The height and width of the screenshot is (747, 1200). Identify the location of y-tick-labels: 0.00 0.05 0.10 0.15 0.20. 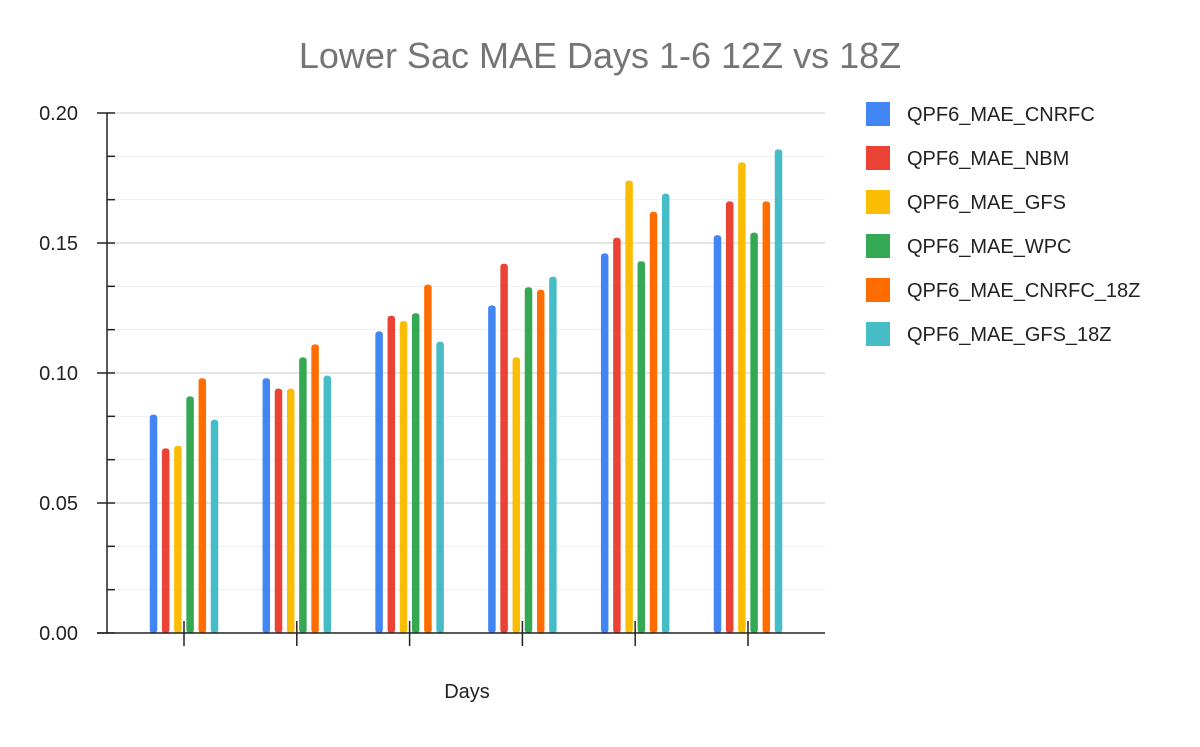
(58, 374).